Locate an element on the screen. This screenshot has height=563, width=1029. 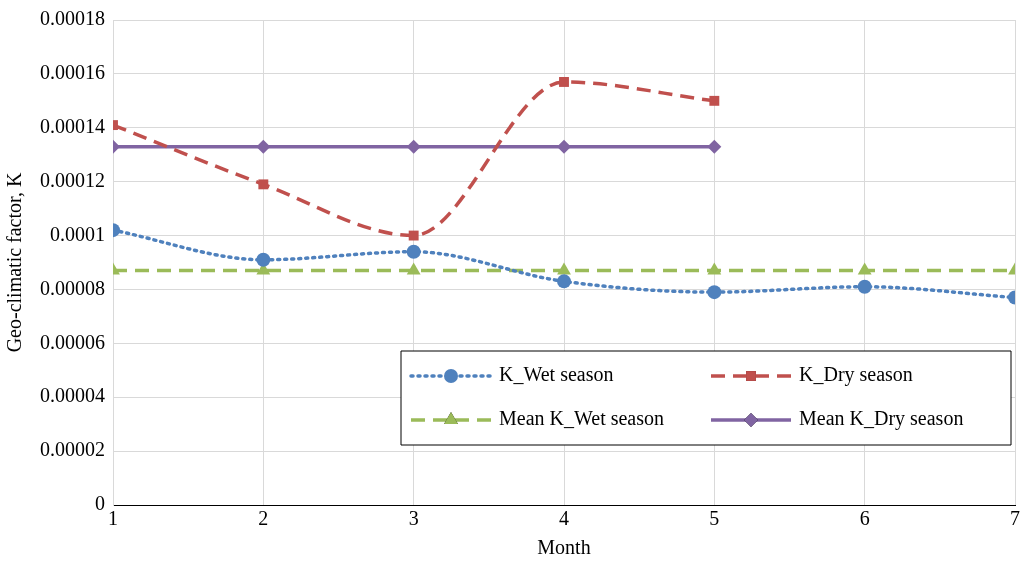
y-tick-label: 0.0001 is located at coordinates (77, 233).